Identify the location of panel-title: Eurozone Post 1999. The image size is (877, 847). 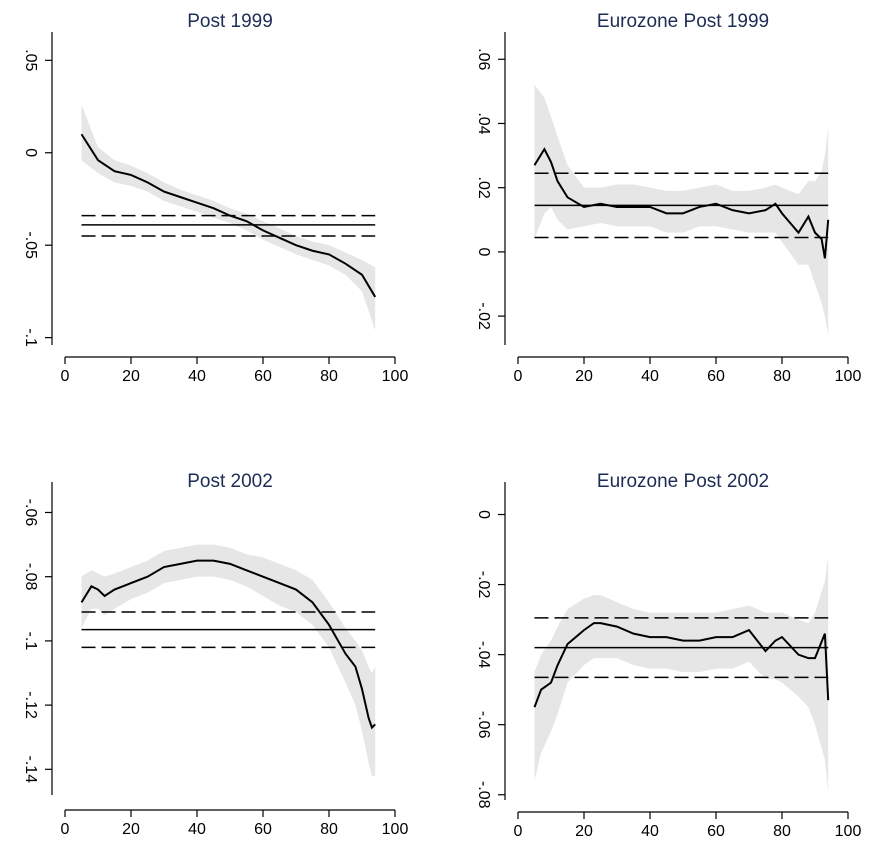
(683, 21).